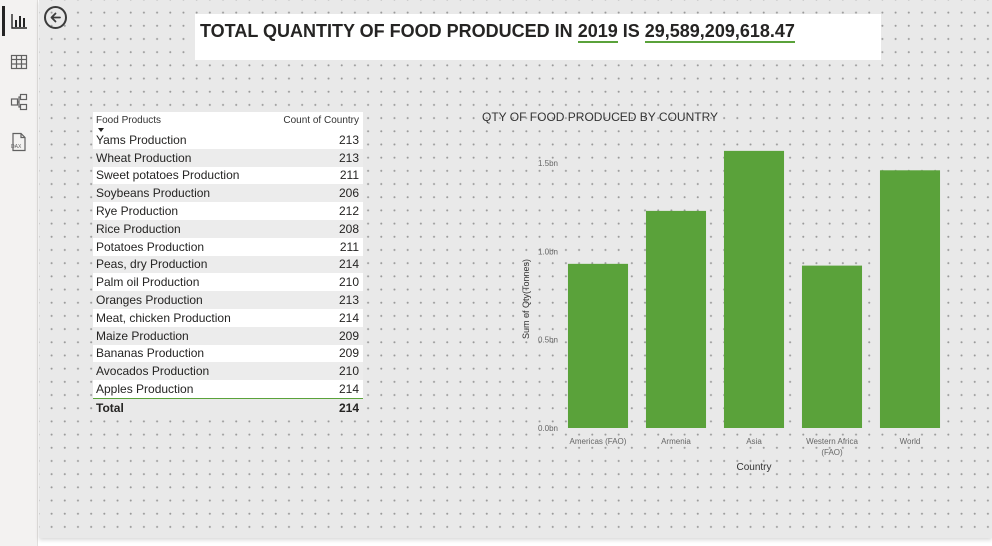 Image resolution: width=992 pixels, height=546 pixels. I want to click on food-product-cell: Yams Production, so click(141, 139).